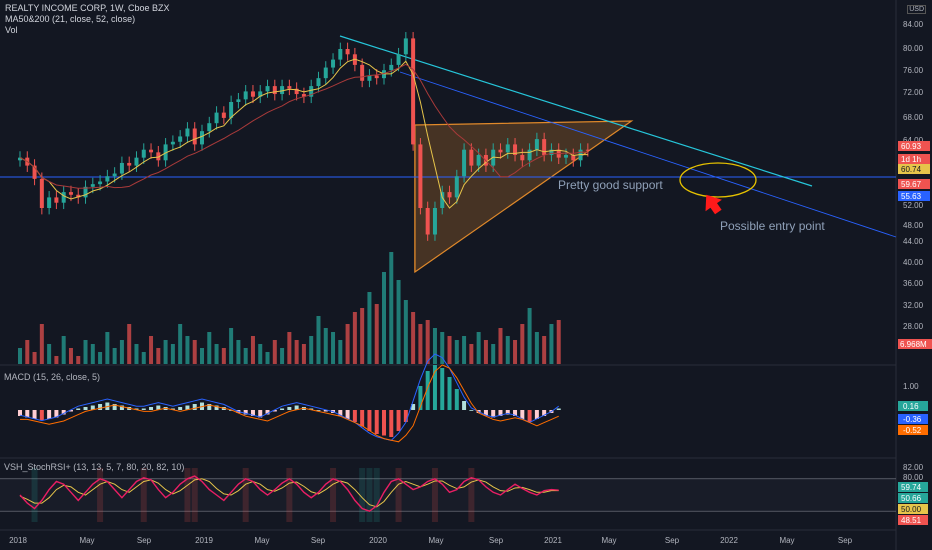 The width and height of the screenshot is (932, 550). What do you see at coordinates (916, 9) in the screenshot?
I see `currency-label: USD` at bounding box center [916, 9].